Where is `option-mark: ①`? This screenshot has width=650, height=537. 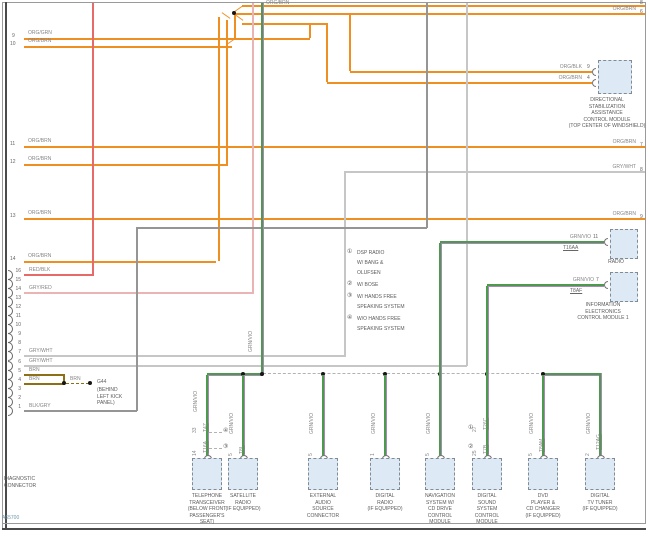 option-mark: ① is located at coordinates (471, 428).